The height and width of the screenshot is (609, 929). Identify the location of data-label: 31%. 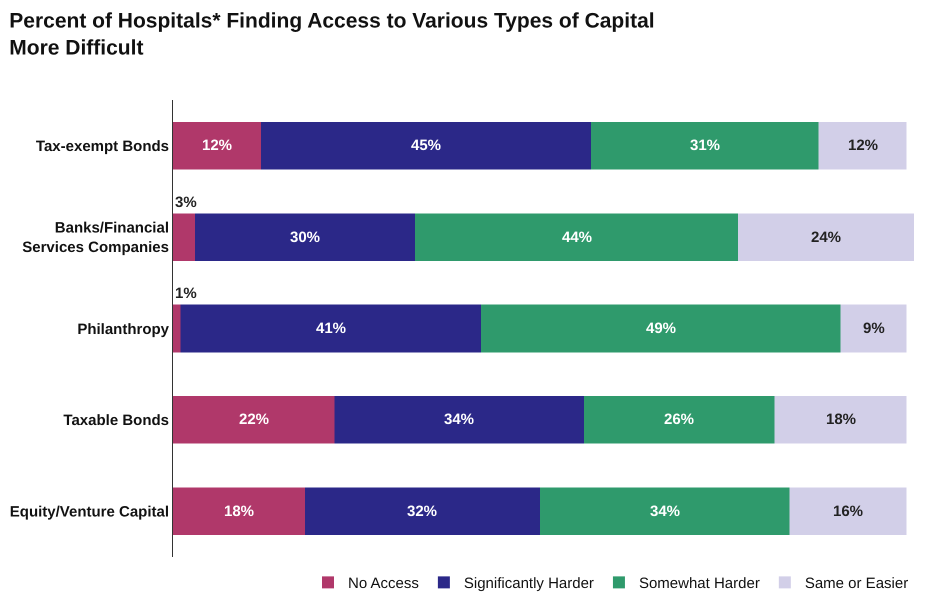
(705, 145).